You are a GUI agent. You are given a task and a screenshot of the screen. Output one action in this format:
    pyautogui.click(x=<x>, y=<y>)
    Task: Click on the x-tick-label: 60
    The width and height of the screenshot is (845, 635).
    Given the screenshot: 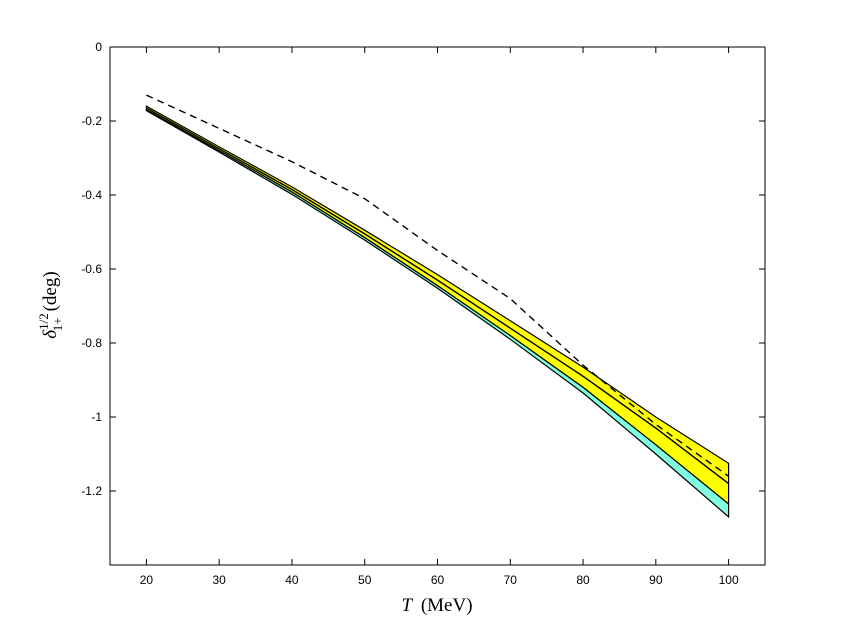 What is the action you would take?
    pyautogui.click(x=438, y=580)
    